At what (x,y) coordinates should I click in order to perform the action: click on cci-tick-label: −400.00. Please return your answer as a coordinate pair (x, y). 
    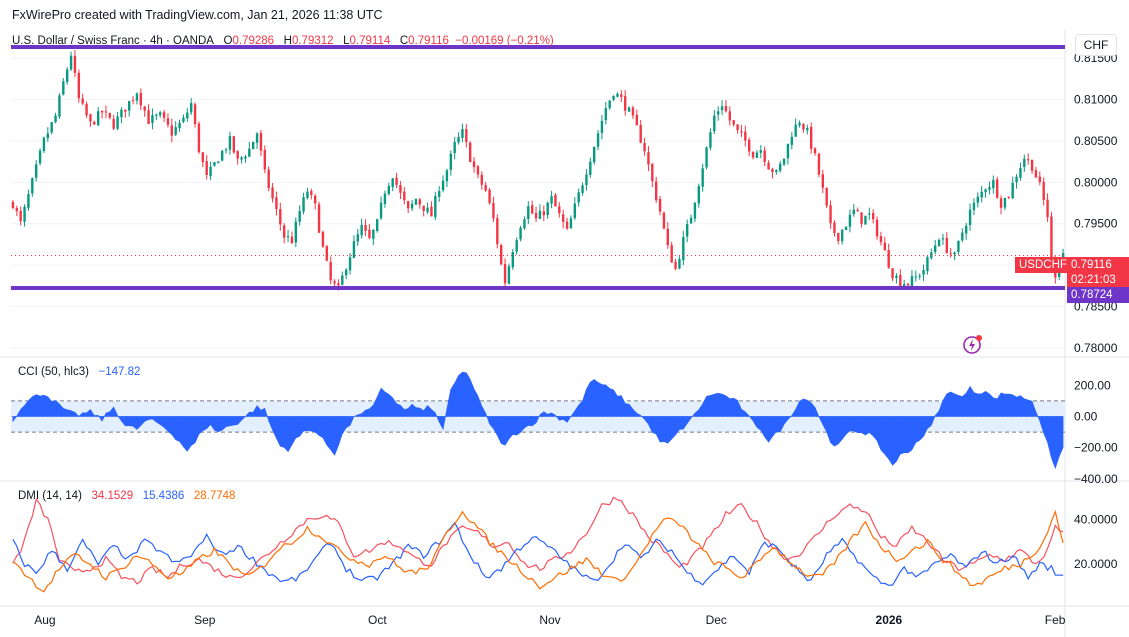
    Looking at the image, I should click on (1096, 479).